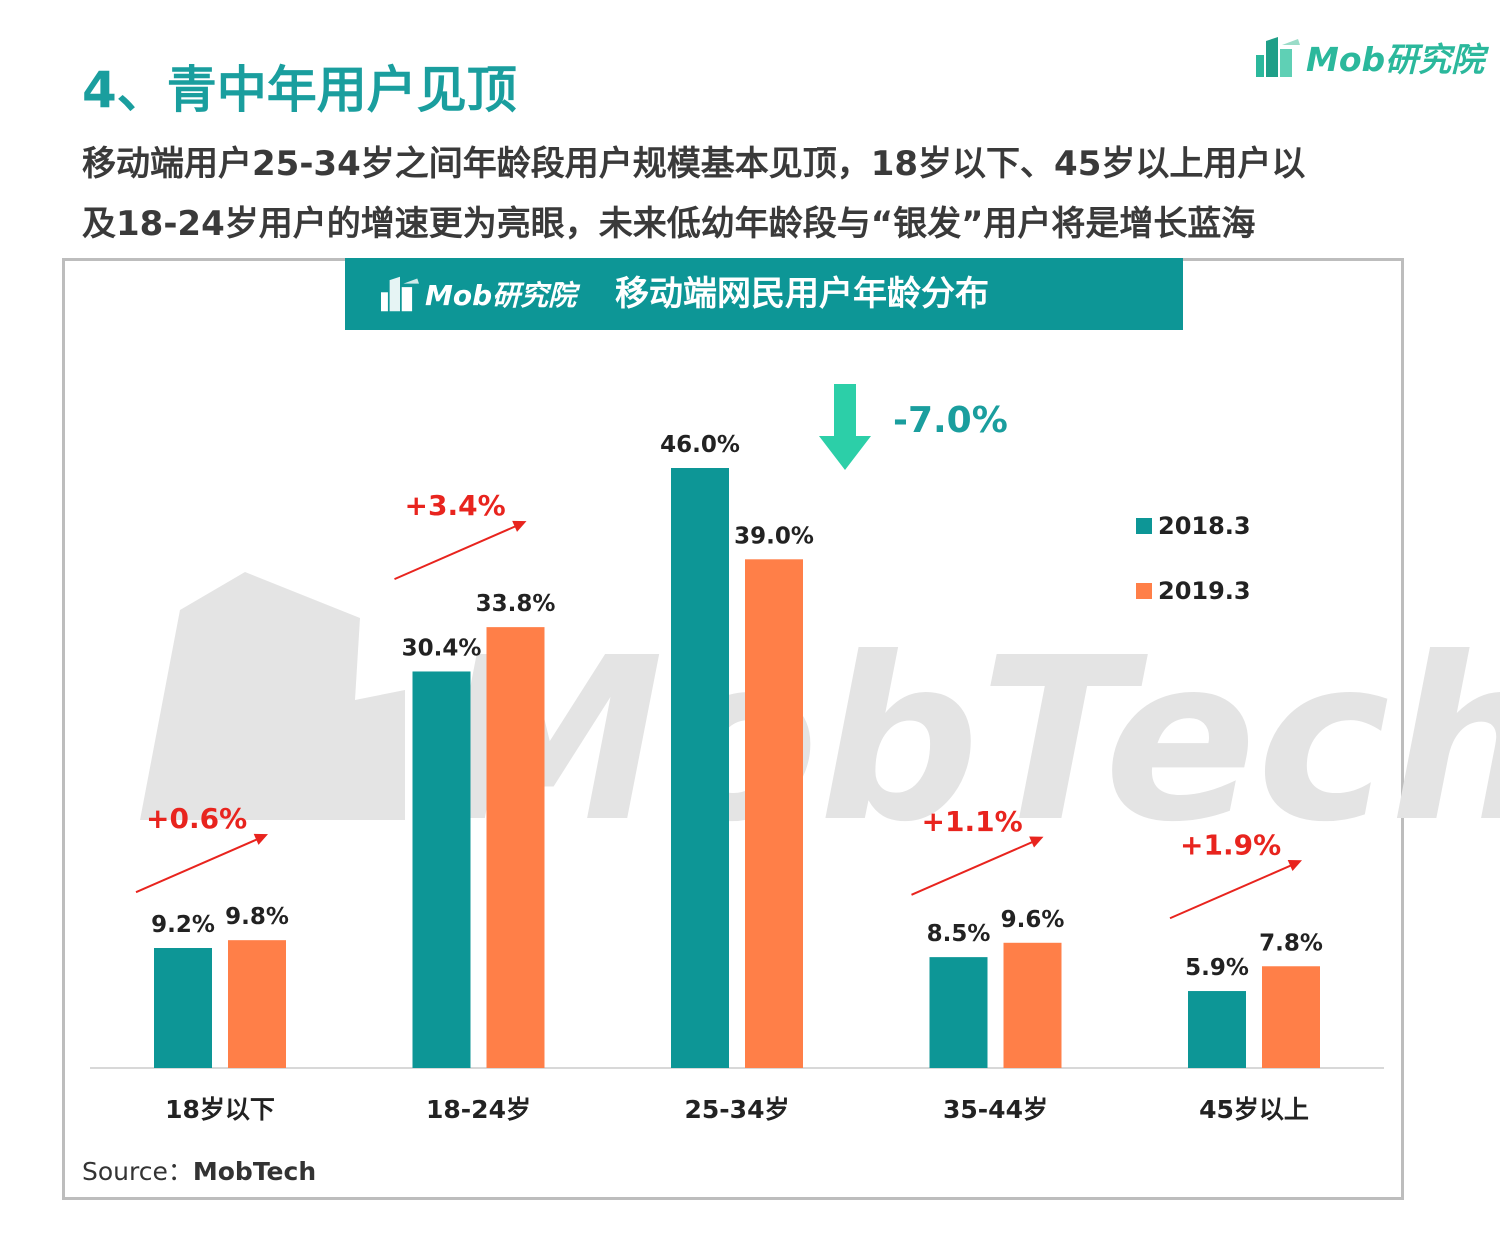  I want to click on legend: 2018.3 2019.3, so click(1193, 558).